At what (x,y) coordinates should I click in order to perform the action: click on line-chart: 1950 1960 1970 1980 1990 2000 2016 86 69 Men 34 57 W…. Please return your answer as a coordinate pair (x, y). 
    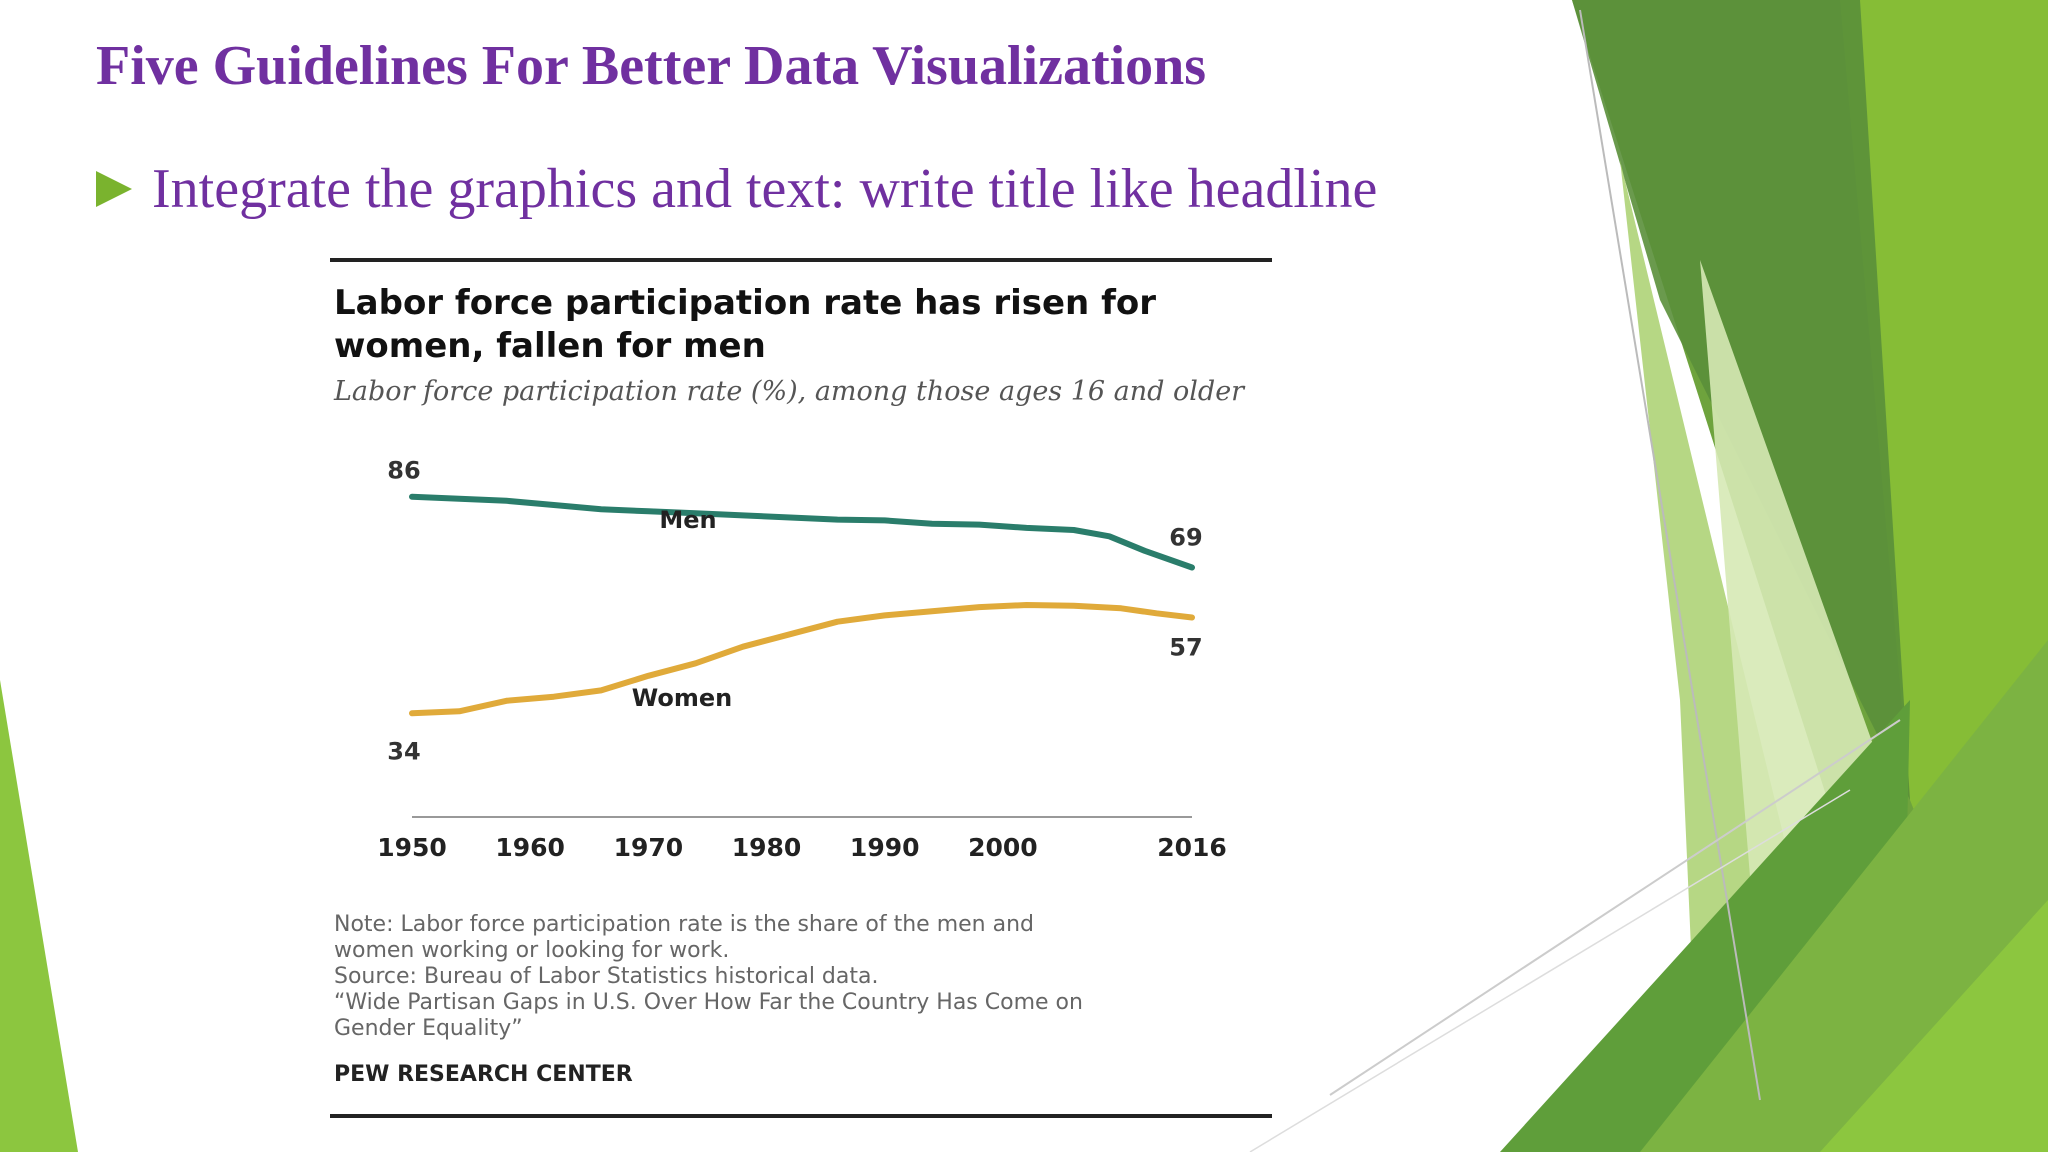
    Looking at the image, I should click on (802, 659).